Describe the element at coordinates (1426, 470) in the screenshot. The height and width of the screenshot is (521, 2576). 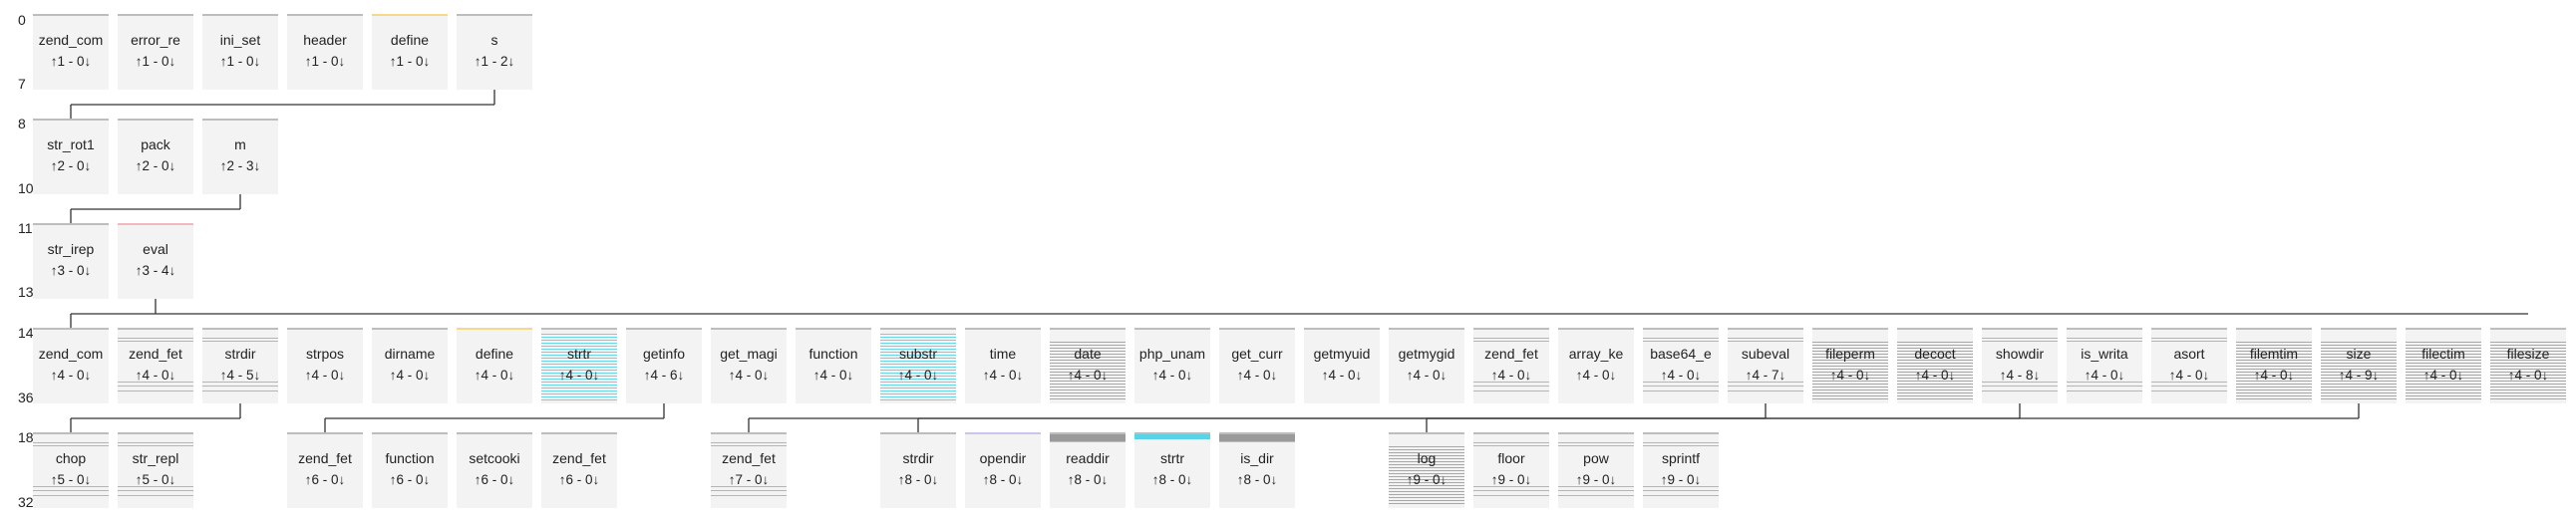
I see `function-node: log ↑9 - 0↓` at that location.